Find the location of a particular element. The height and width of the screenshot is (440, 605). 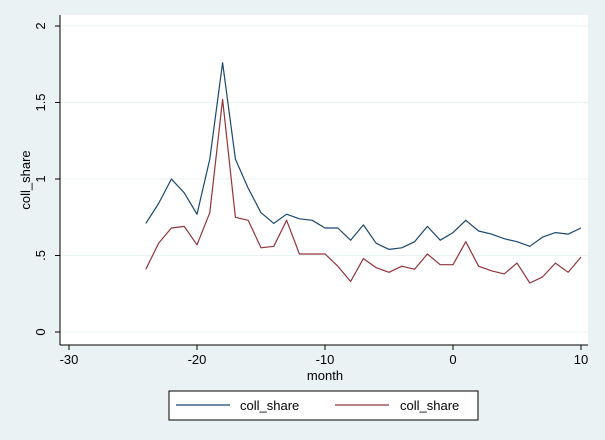

legend-label-1: coll_share is located at coordinates (269, 405).